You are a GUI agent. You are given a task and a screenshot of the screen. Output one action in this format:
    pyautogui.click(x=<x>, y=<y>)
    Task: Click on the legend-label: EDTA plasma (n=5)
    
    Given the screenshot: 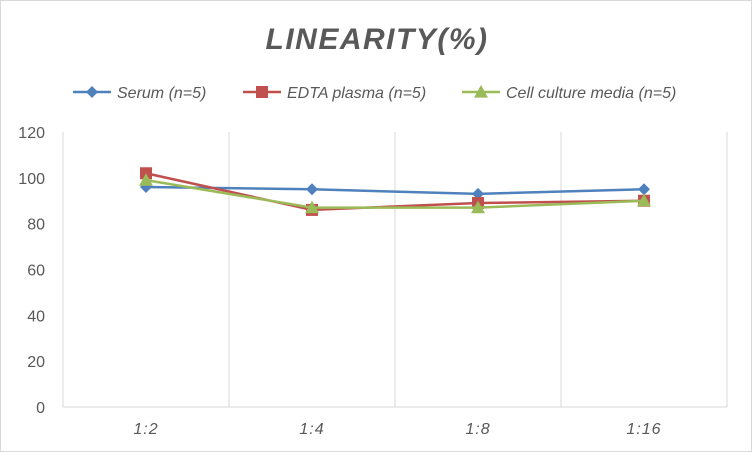 What is the action you would take?
    pyautogui.click(x=356, y=93)
    